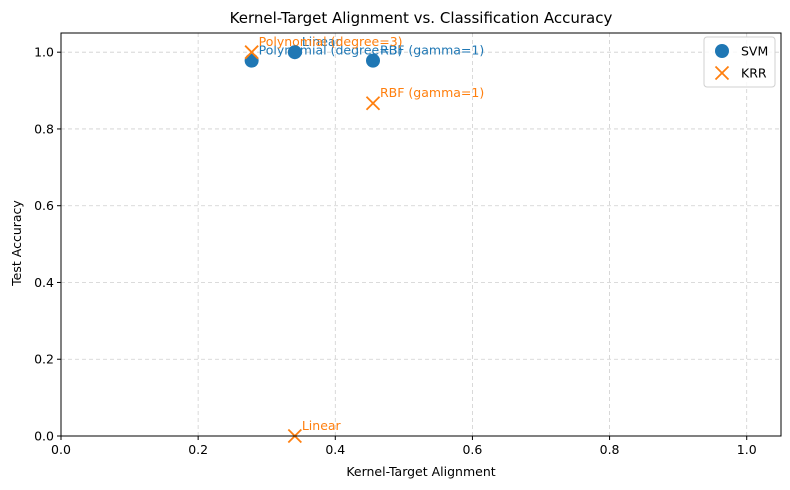  I want to click on x-tick-label: 0.6, so click(472, 449).